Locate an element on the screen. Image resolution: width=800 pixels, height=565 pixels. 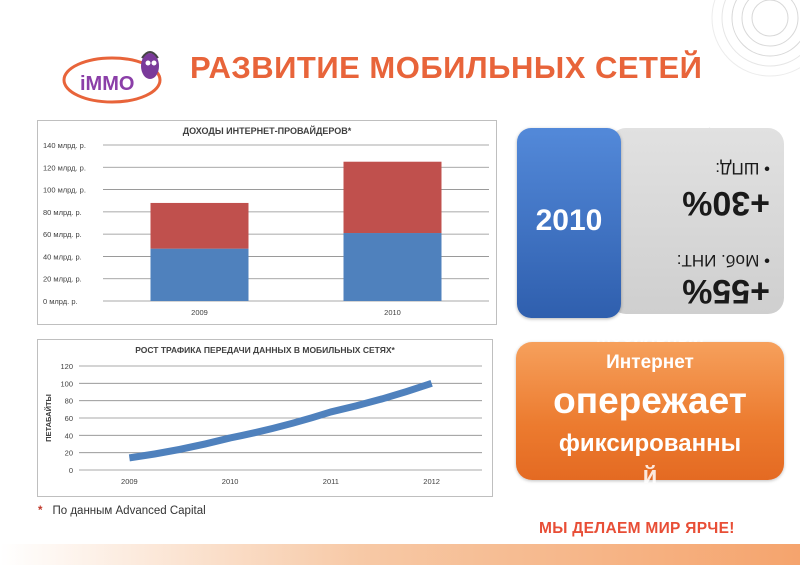
chart-title: ДОХОДЫ ИНТЕРНЕТ-ПРОВАЙДЕРОВ* is located at coordinates (267, 130).